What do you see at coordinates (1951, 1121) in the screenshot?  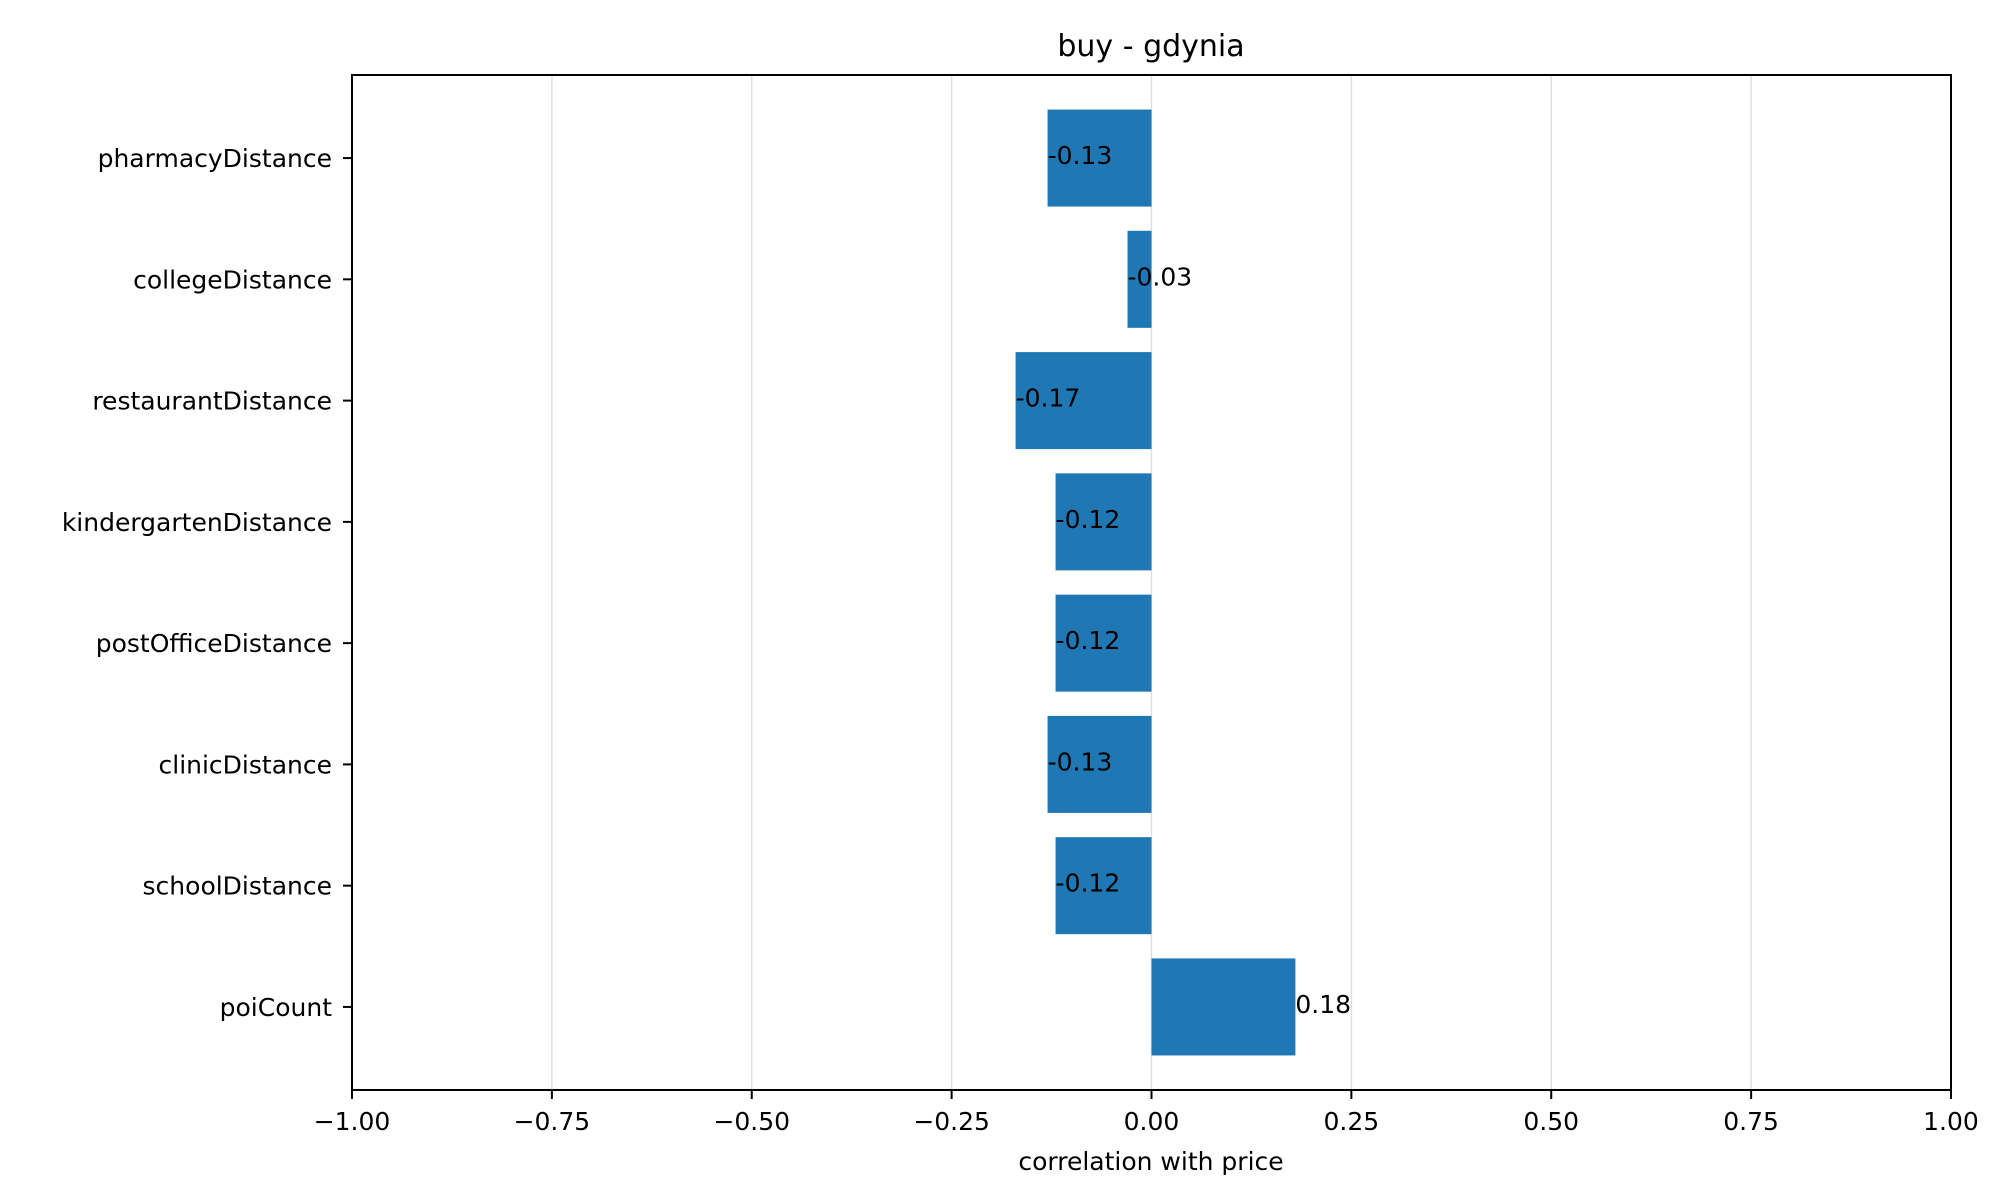 I see `x-tick-label: 1.00` at bounding box center [1951, 1121].